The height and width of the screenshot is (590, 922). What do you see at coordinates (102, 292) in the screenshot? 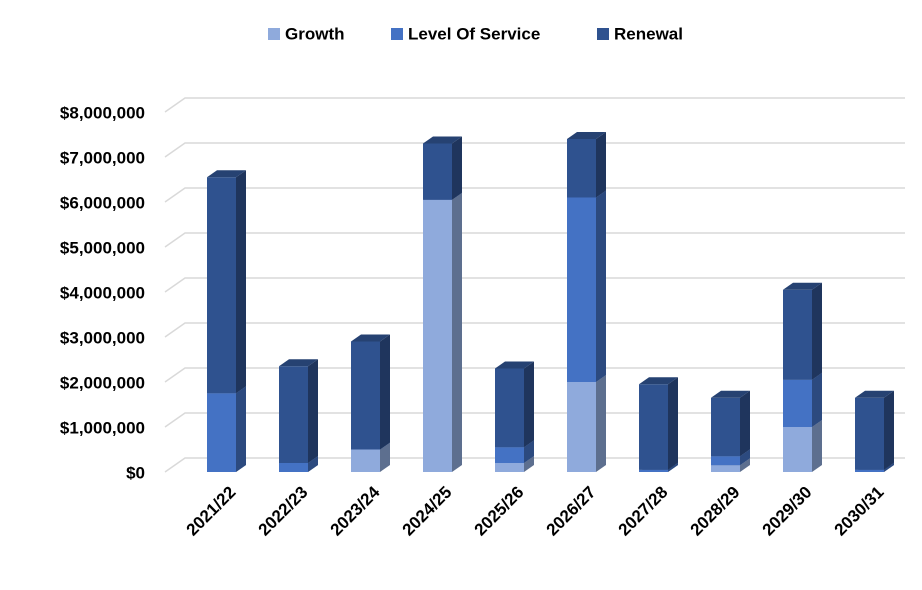
I see `y-tick-label: $4,000,000` at bounding box center [102, 292].